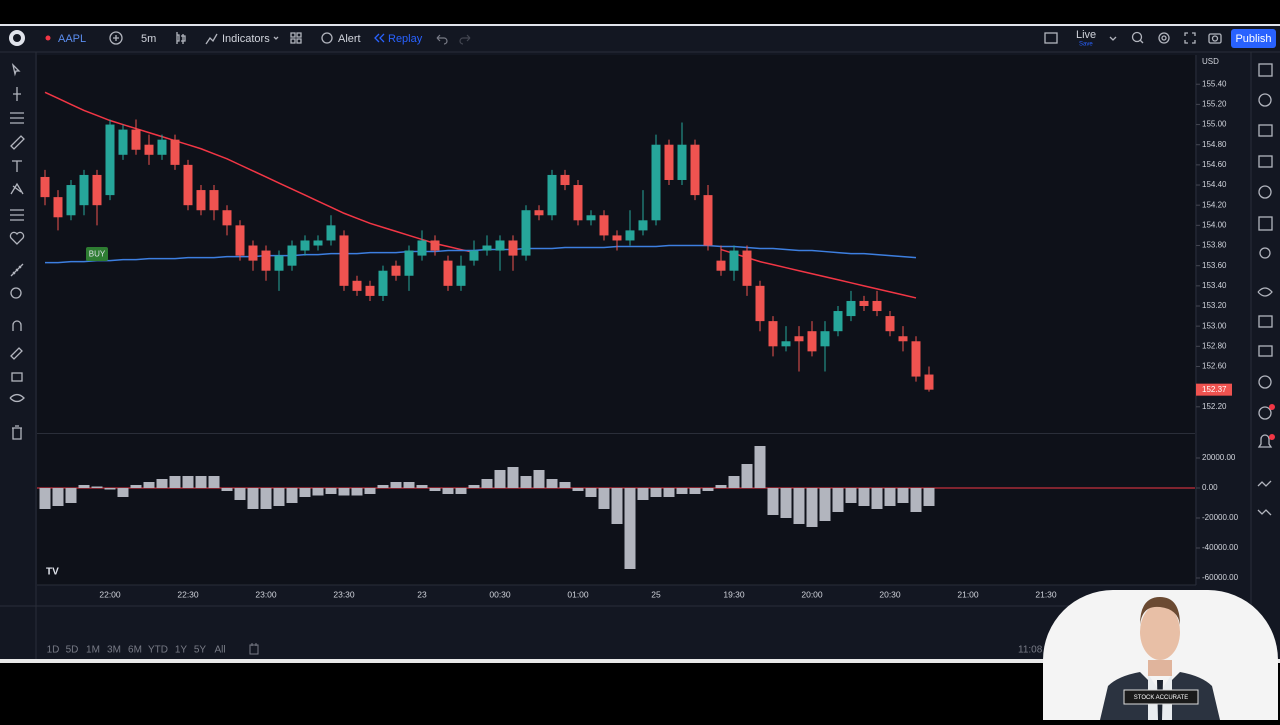  What do you see at coordinates (17, 432) in the screenshot?
I see `remove-tool` at bounding box center [17, 432].